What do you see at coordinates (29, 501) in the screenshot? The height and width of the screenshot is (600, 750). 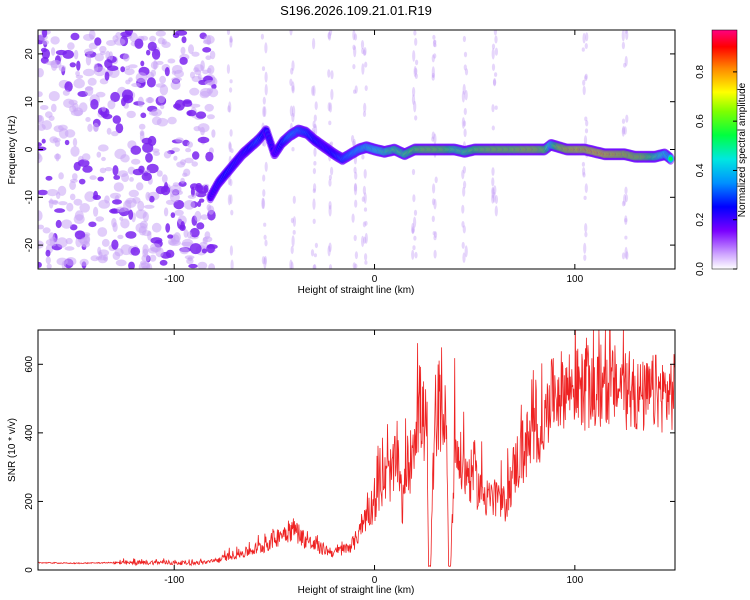 I see `y-tick-label: 200` at bounding box center [29, 501].